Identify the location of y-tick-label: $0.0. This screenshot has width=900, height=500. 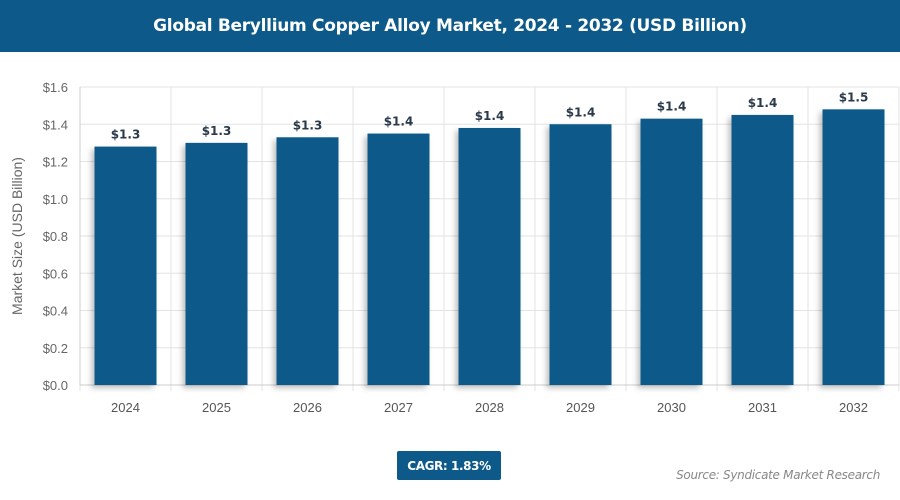
(55, 385).